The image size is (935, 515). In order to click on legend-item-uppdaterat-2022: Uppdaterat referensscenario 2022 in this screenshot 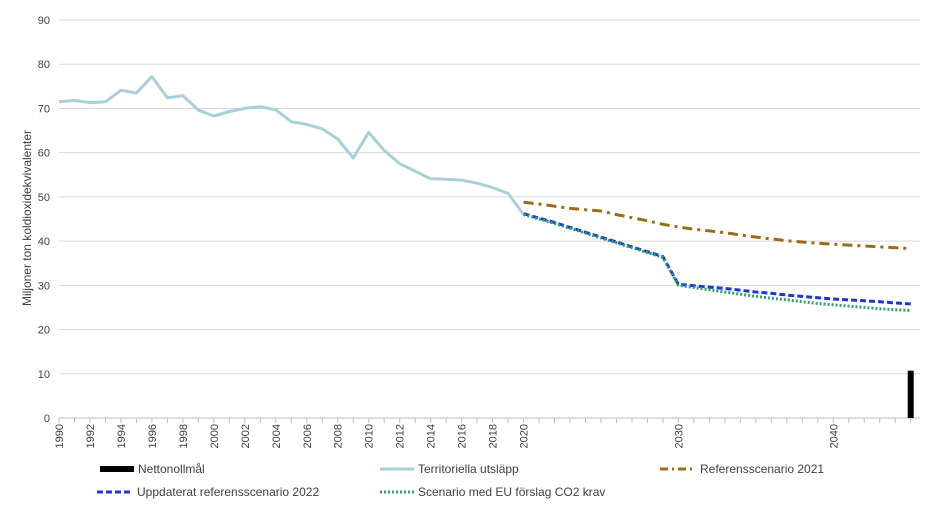, I will do `click(208, 492)`.